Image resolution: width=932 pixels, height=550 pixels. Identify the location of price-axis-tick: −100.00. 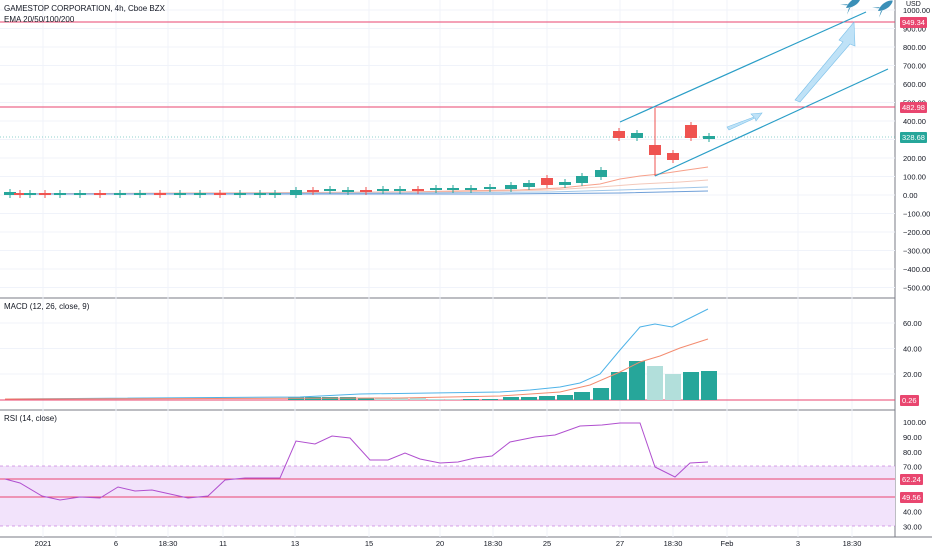
(916, 214).